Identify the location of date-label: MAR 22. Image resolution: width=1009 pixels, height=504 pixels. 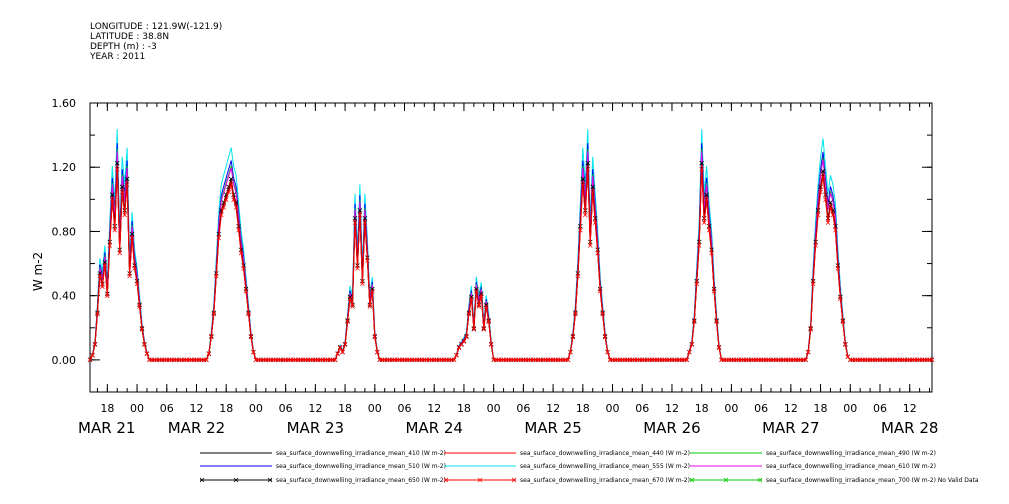
(196, 428).